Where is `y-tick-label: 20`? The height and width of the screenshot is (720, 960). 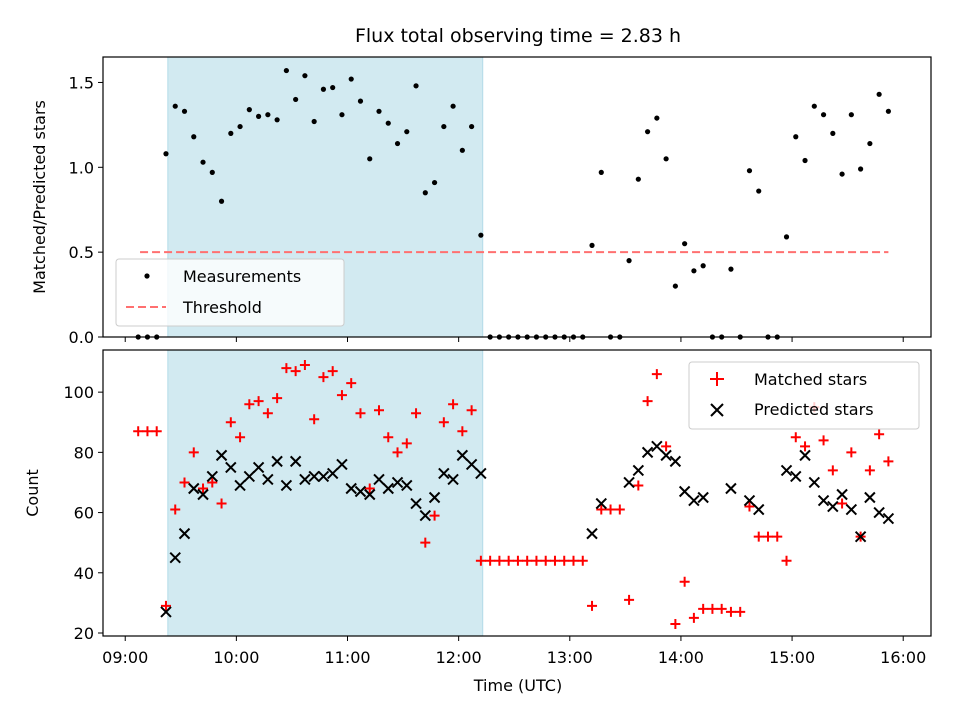
y-tick-label: 20 is located at coordinates (84, 633).